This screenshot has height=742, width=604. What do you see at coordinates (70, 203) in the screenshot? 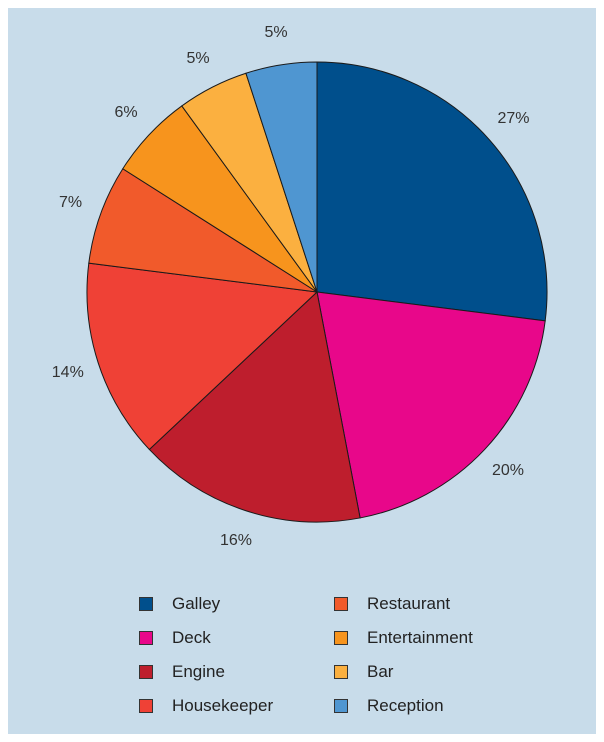
I see `slice-label-restaurant: 7%` at bounding box center [70, 203].